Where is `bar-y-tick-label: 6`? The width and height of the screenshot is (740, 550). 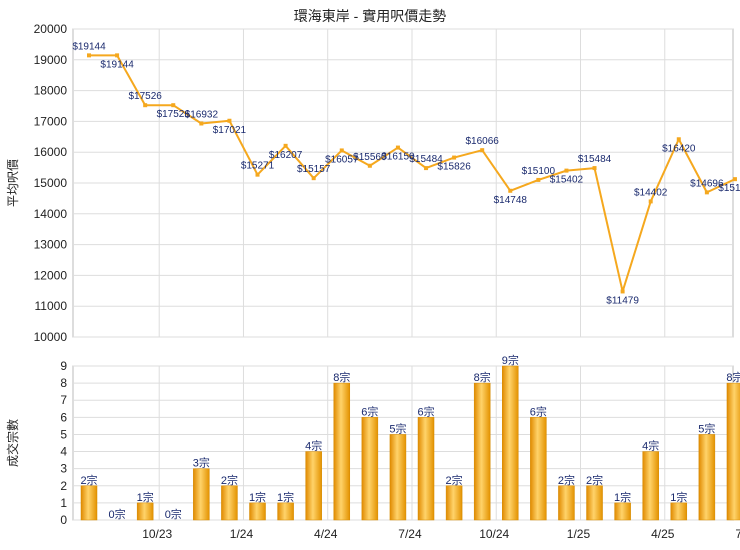 bar-y-tick-label: 6 is located at coordinates (63, 417).